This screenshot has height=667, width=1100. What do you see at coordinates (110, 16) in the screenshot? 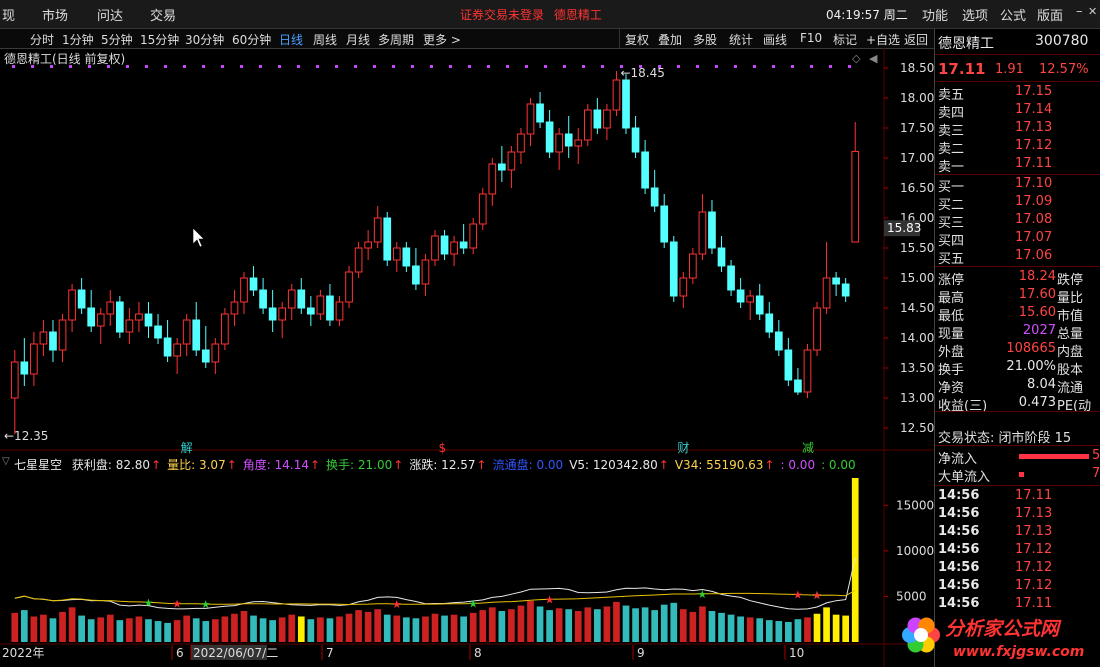
I see `menu-item-wenda: 问达` at bounding box center [110, 16].